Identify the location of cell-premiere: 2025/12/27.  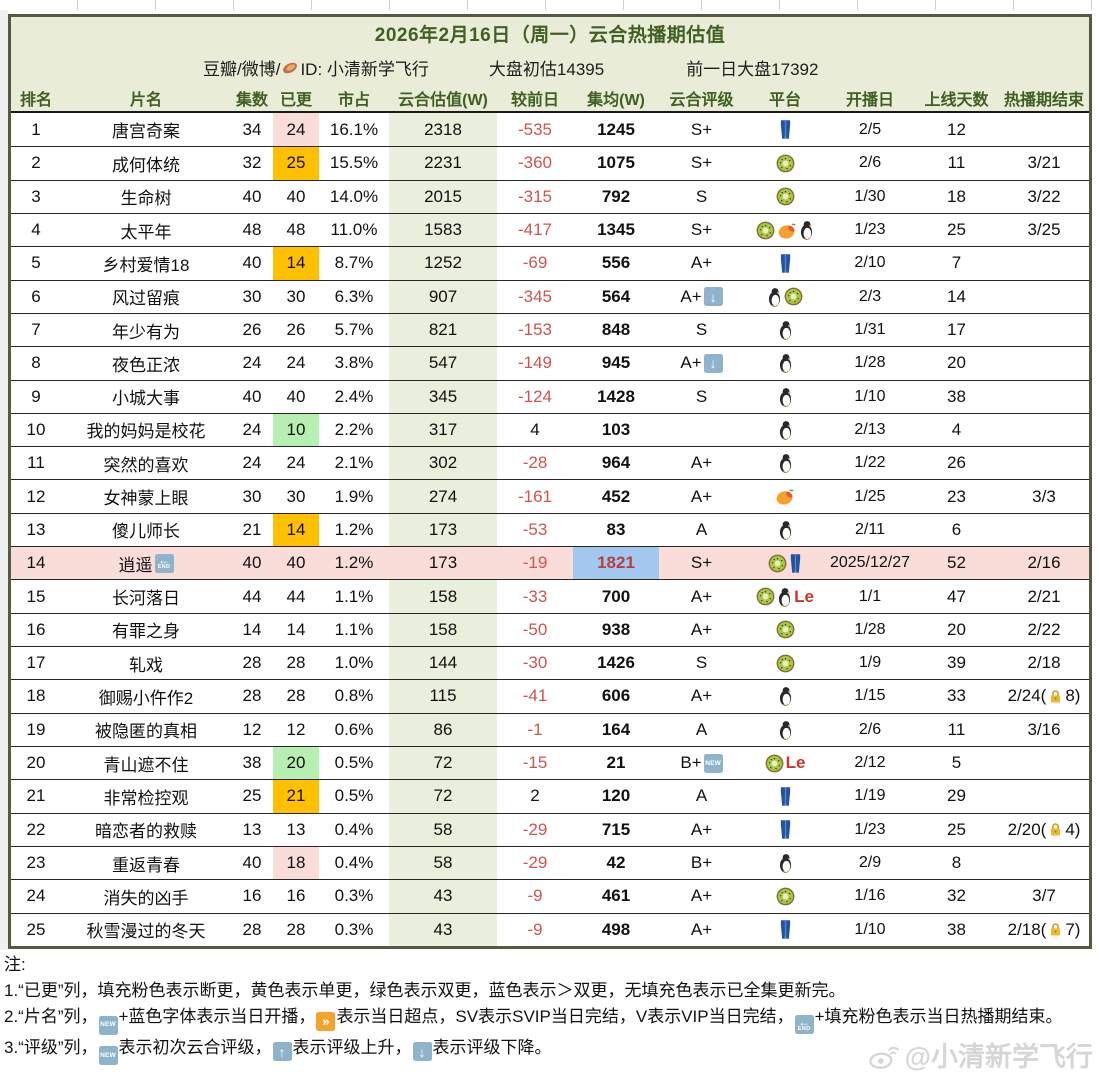
(870, 563).